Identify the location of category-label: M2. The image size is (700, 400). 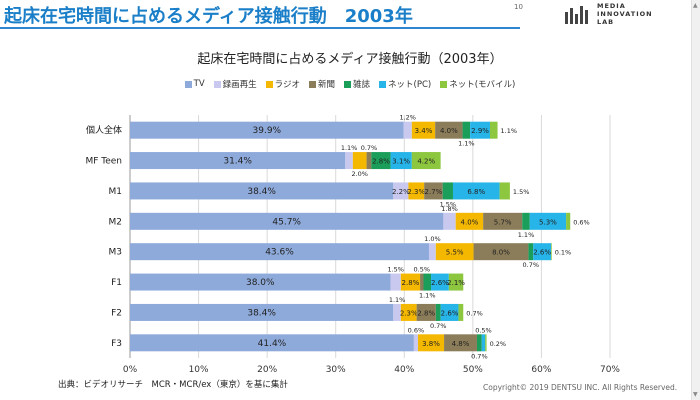
(116, 222).